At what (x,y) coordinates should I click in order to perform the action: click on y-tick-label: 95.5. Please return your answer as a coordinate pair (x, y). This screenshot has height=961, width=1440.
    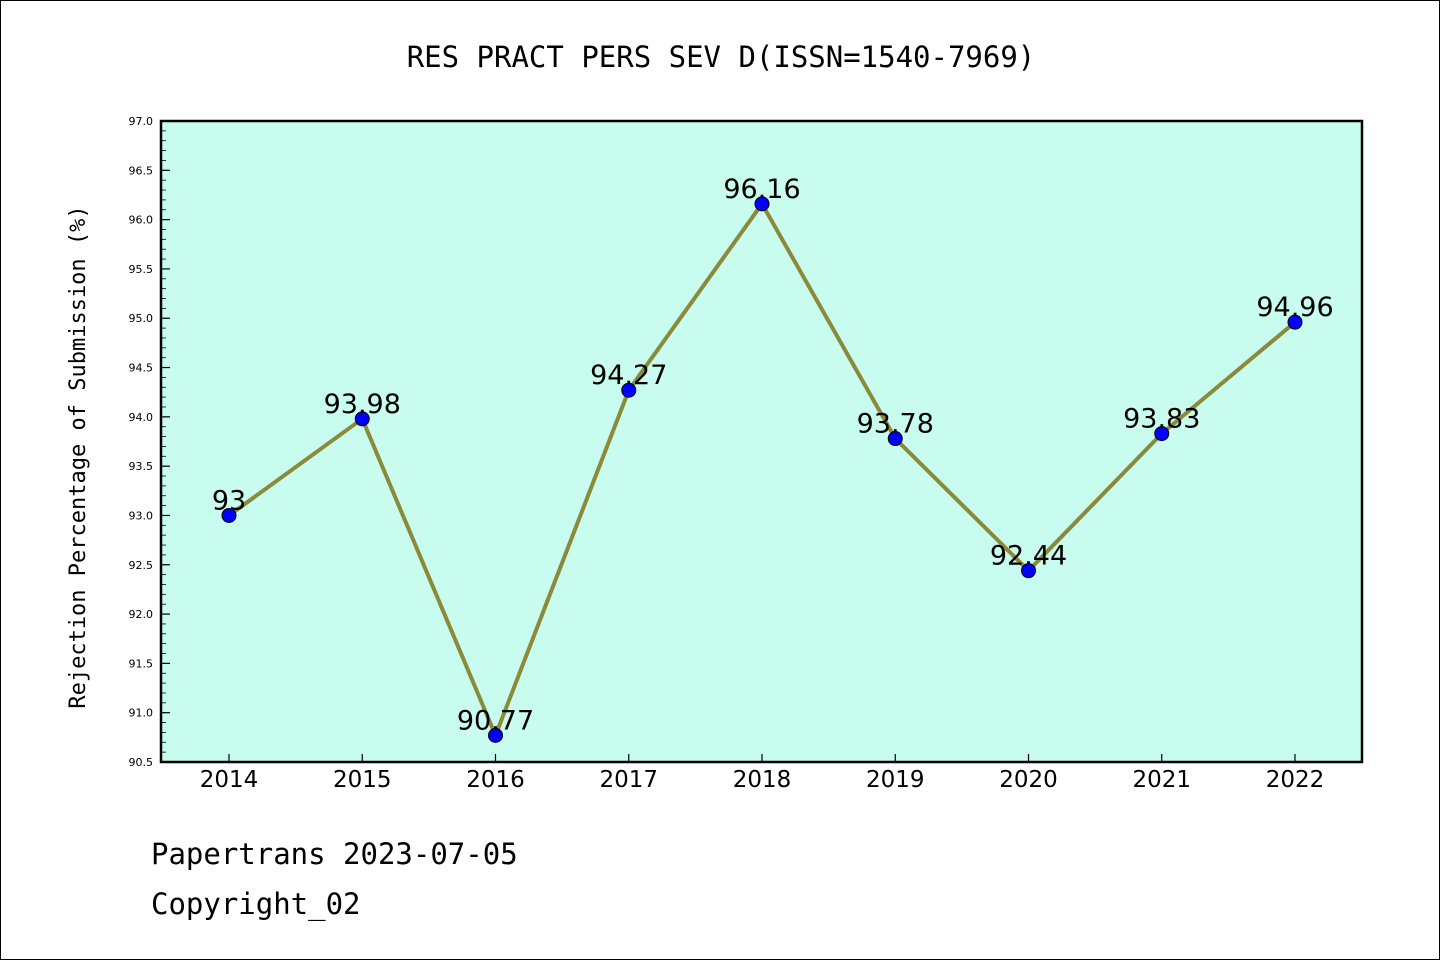
    Looking at the image, I should click on (141, 269).